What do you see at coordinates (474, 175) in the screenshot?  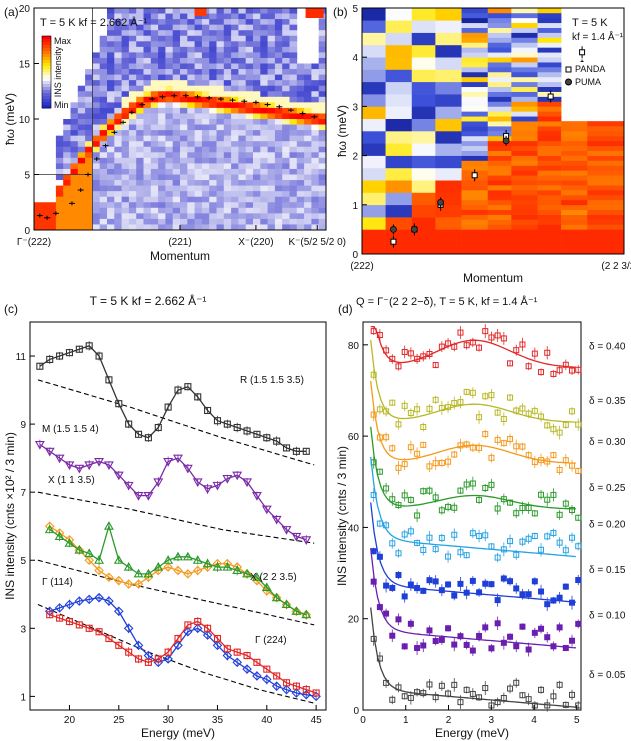 I see `panda-point` at bounding box center [474, 175].